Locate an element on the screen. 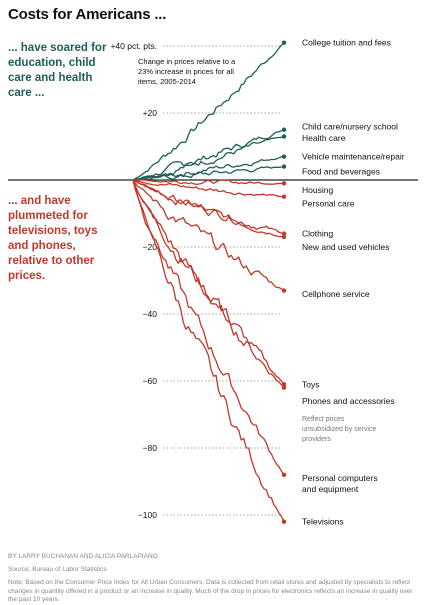 The width and height of the screenshot is (424, 605). y-tick-label: −40 is located at coordinates (150, 314).